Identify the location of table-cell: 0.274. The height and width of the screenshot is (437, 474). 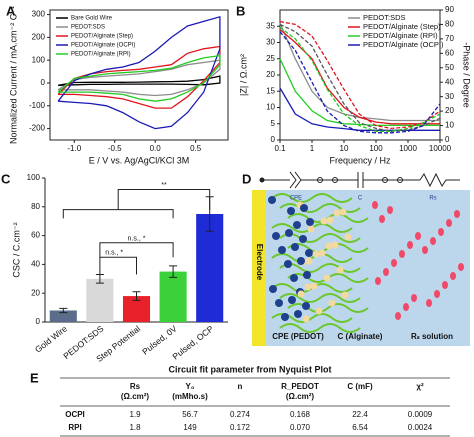
(240, 414).